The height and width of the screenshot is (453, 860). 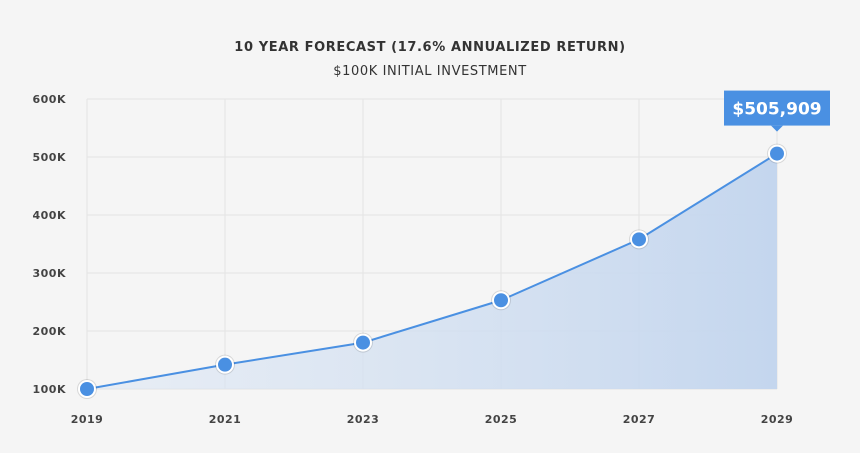 What do you see at coordinates (432, 419) in the screenshot?
I see `x-axis-ticks: 2019 2021 2023 2025 2027 2029` at bounding box center [432, 419].